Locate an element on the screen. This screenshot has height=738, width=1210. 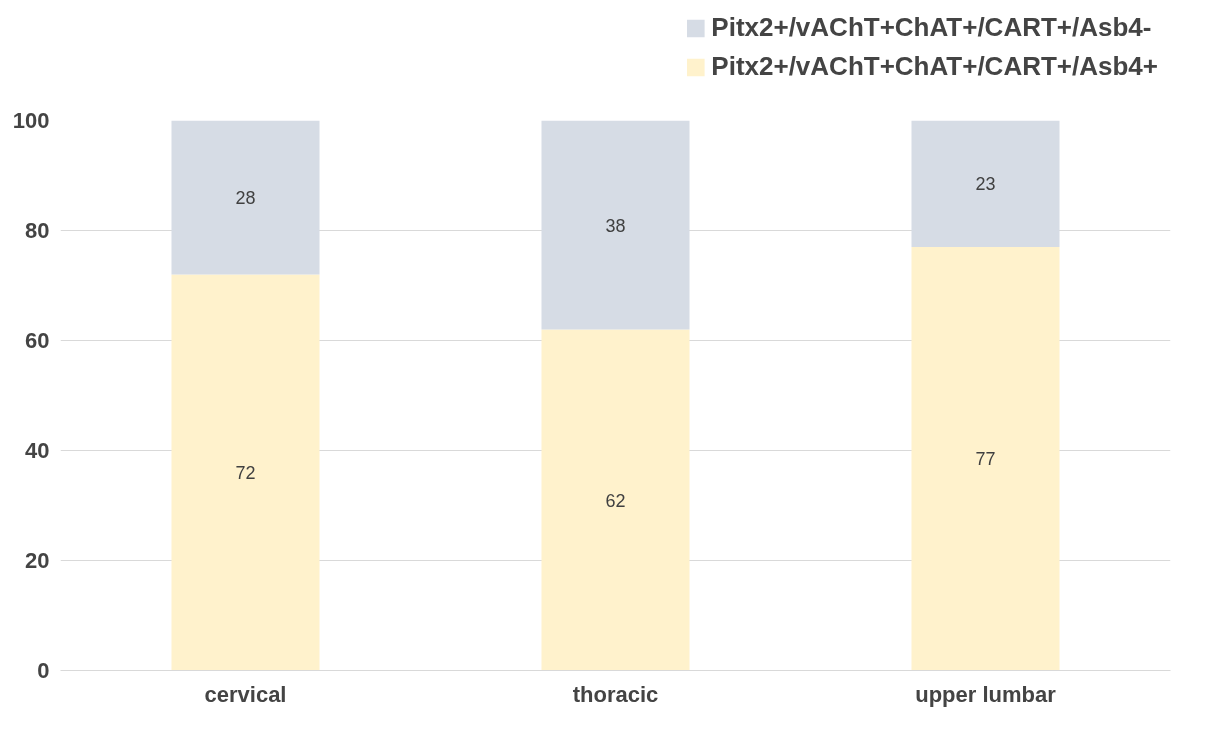
data-label: 38 is located at coordinates (615, 225).